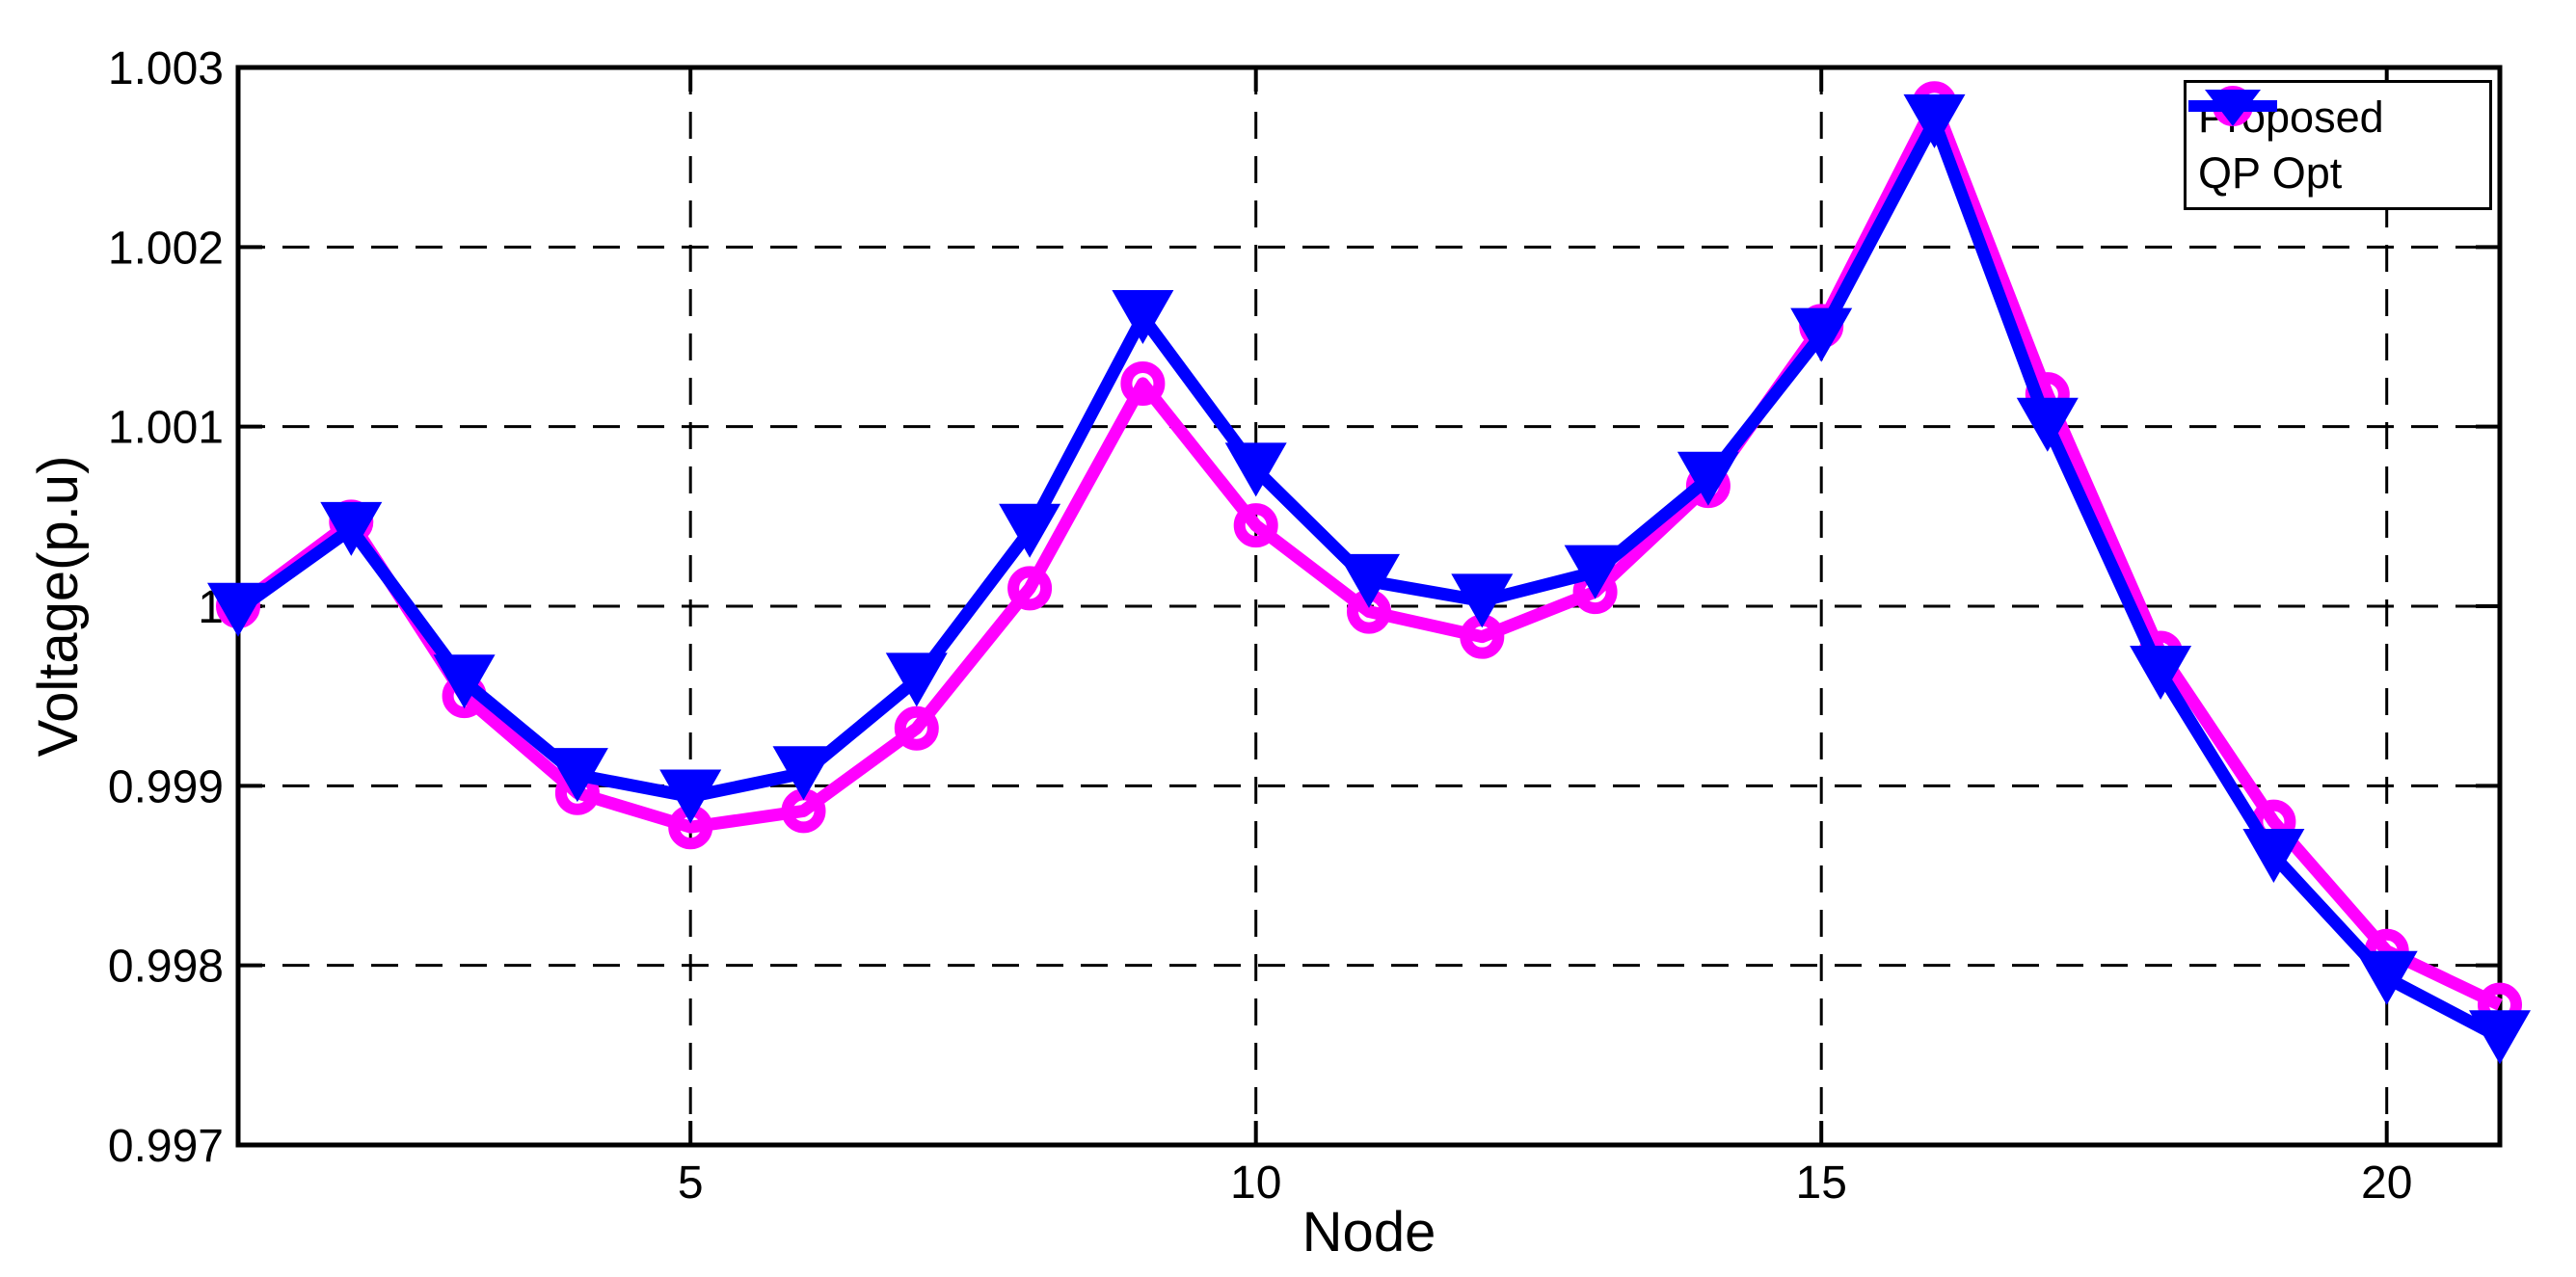 The width and height of the screenshot is (2576, 1277). I want to click on y-axis-label: Voltage(p.u), so click(59, 607).